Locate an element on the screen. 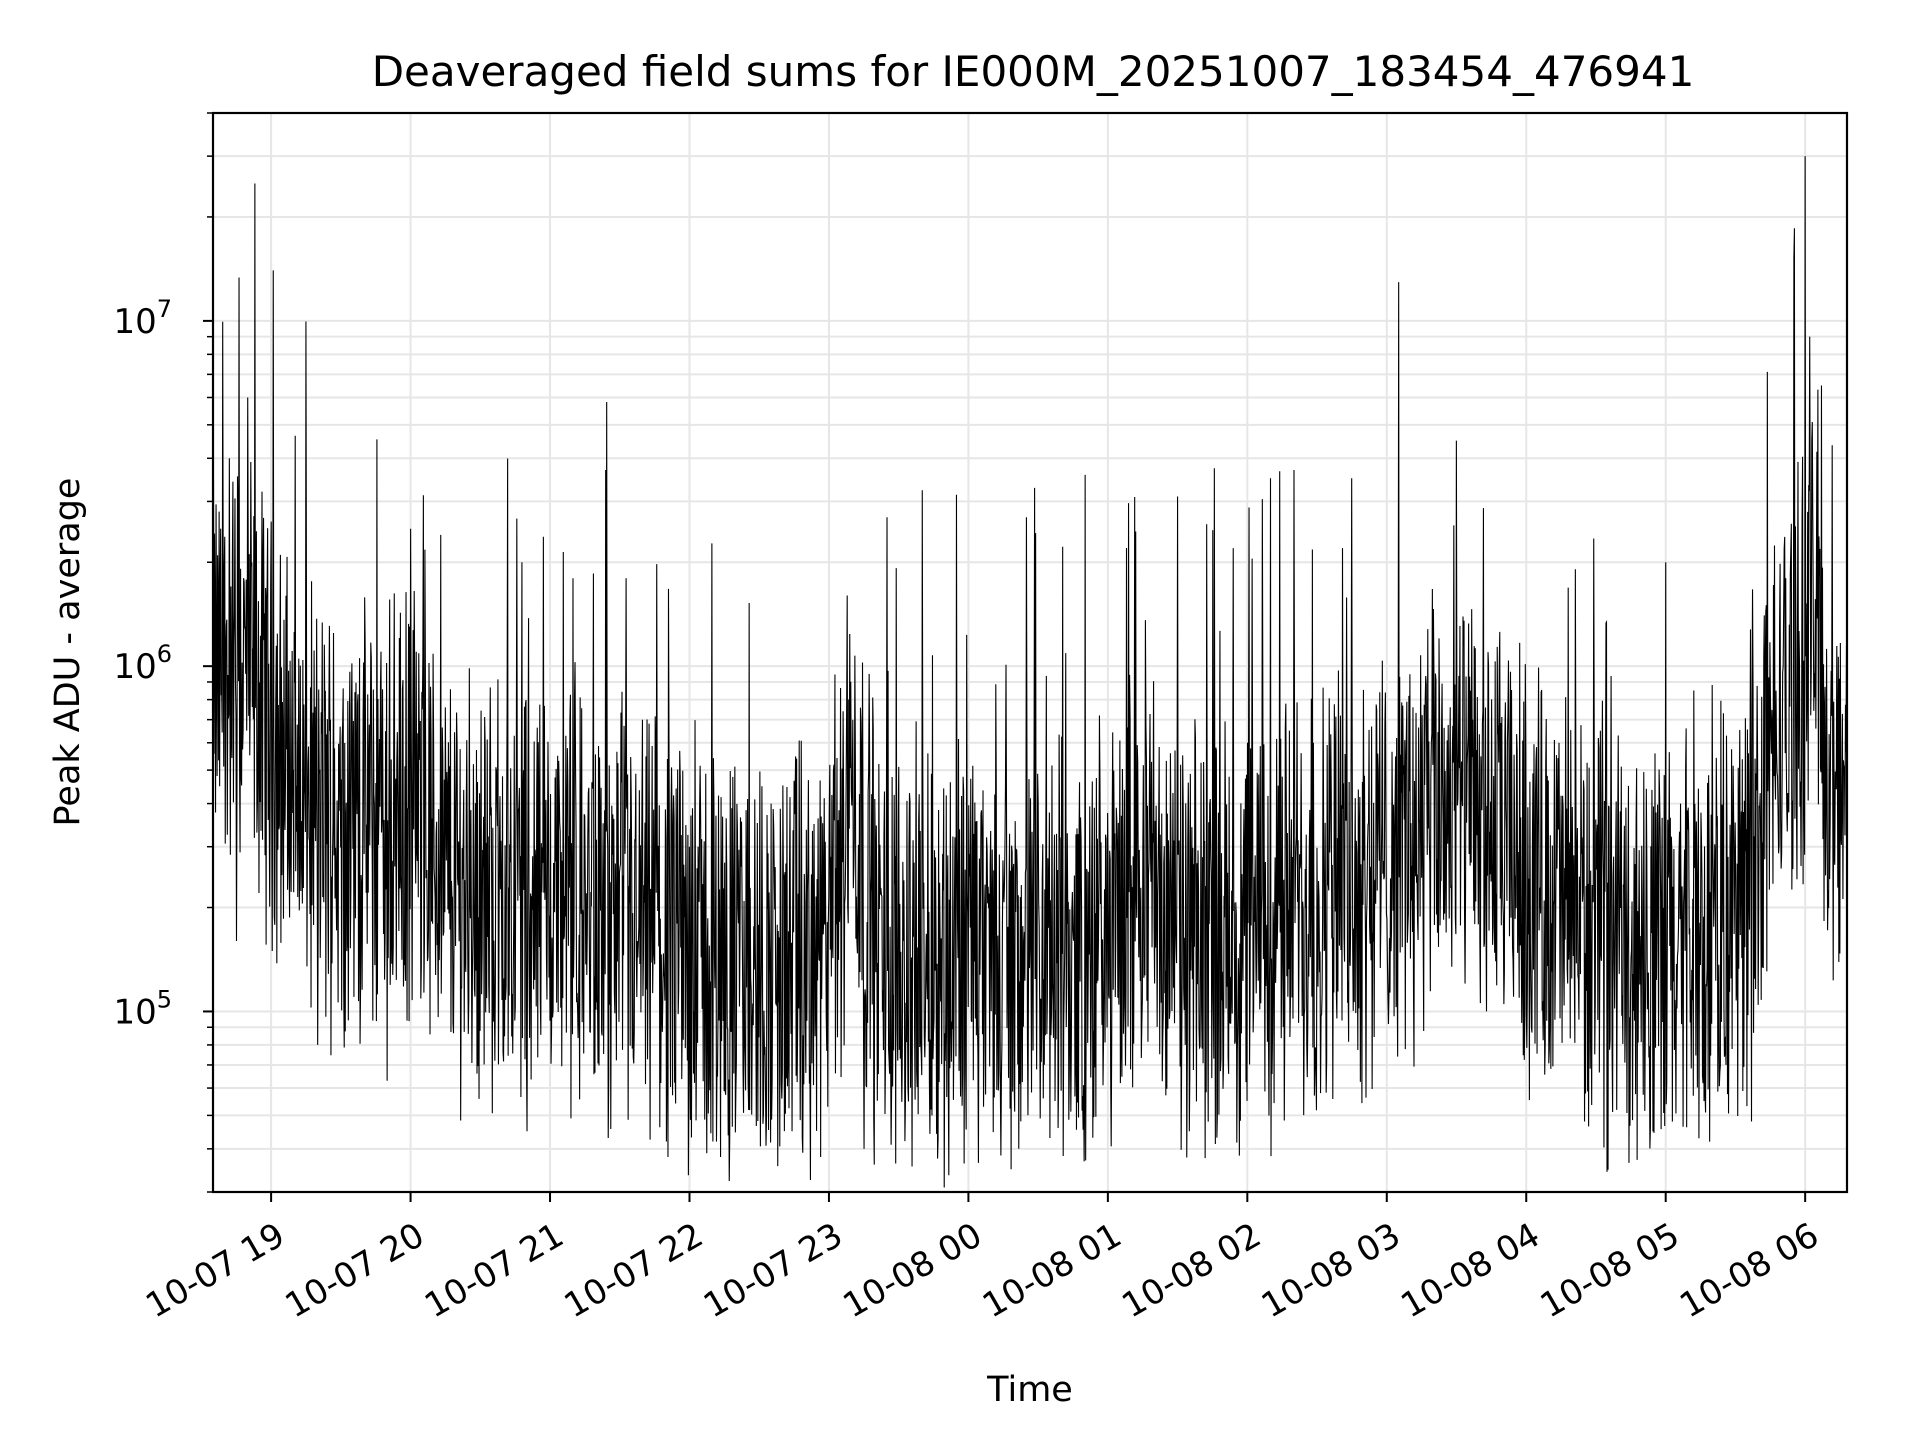  y-tick-label: 10⁵ is located at coordinates (142, 1008).